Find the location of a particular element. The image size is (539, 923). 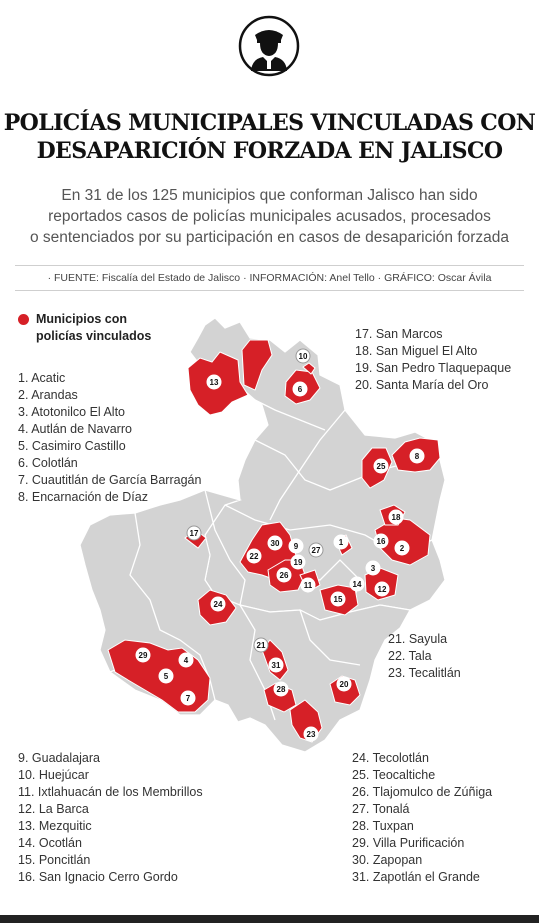

map-marker-label: 19 is located at coordinates (298, 562).